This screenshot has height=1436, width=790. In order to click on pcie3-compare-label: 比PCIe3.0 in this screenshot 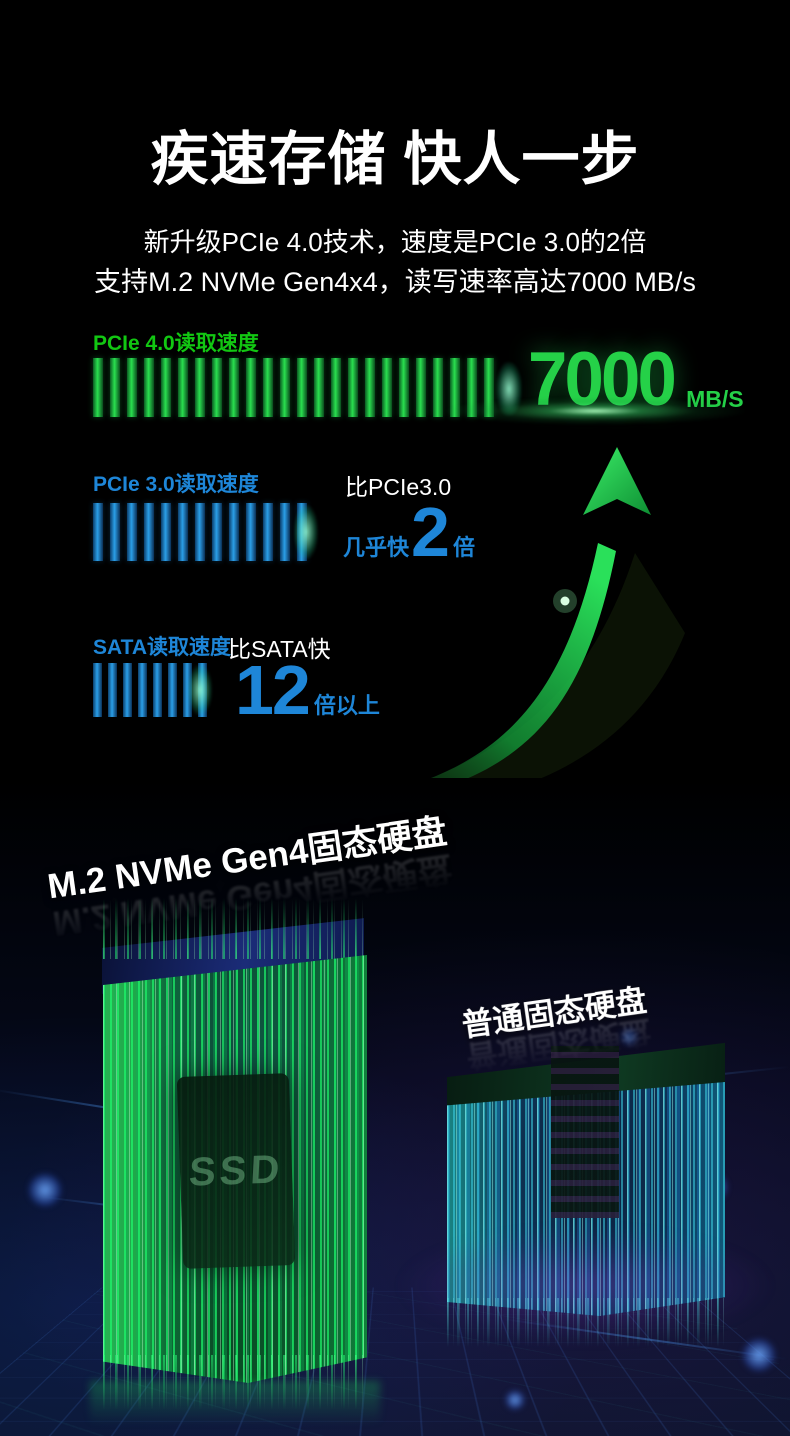, I will do `click(398, 487)`.